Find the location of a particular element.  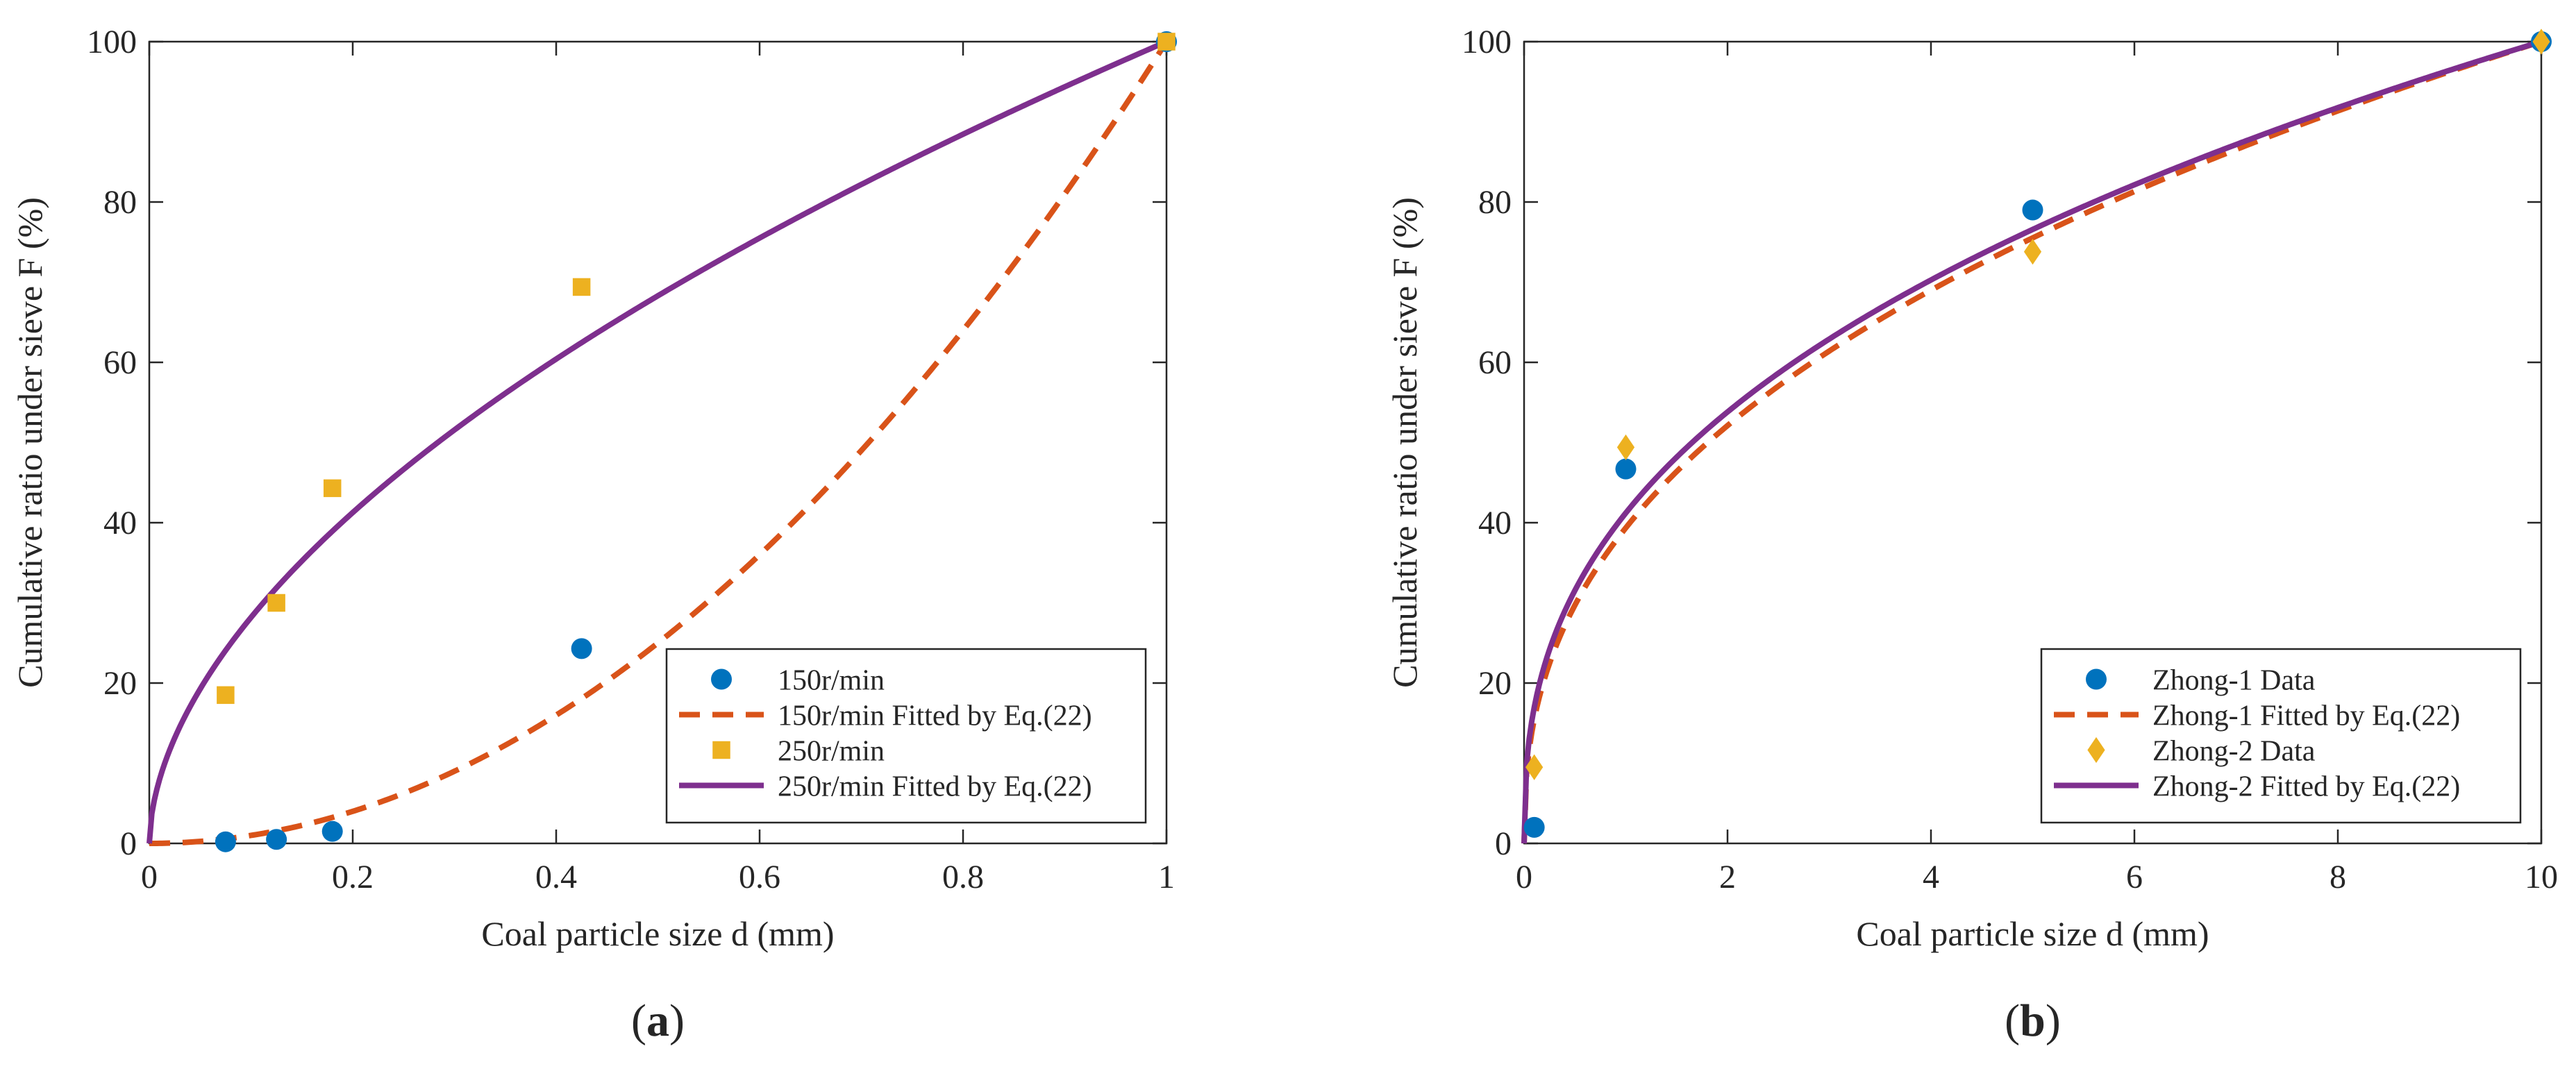

x-tick-label: 10 is located at coordinates (2541, 877).